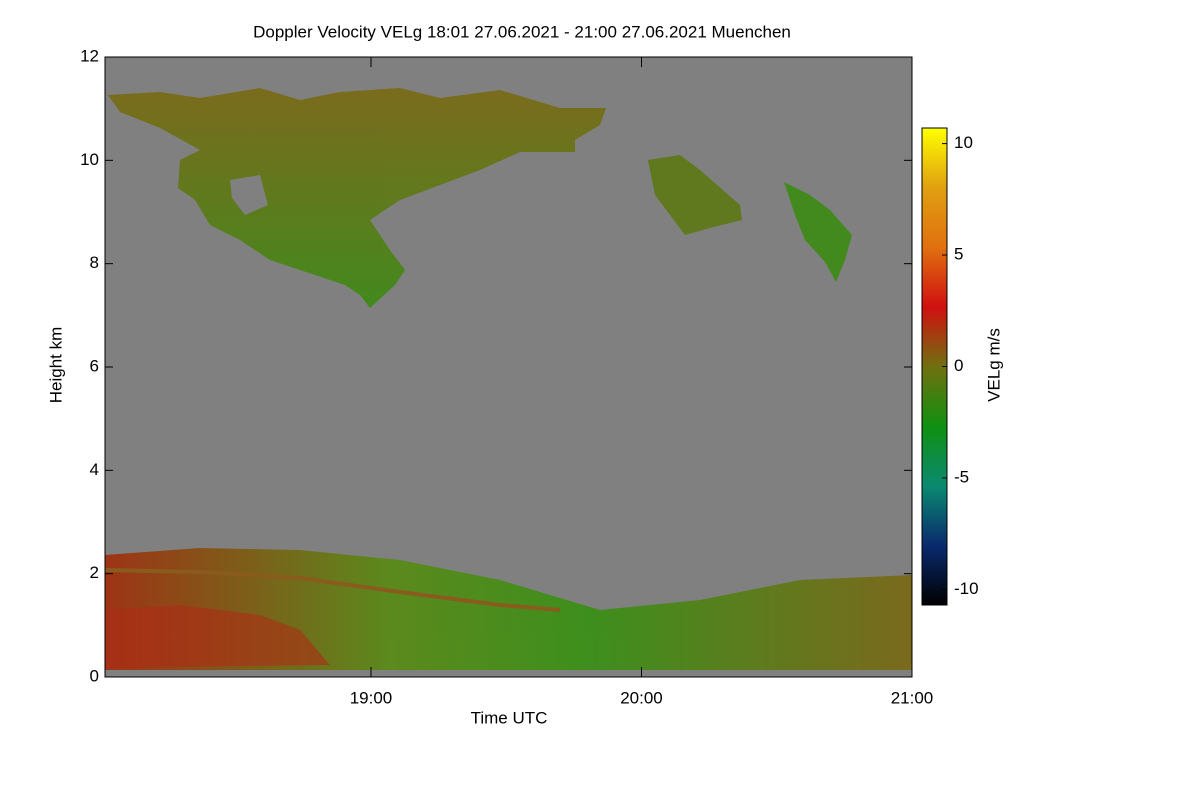 The height and width of the screenshot is (800, 1200). Describe the element at coordinates (966, 588) in the screenshot. I see `colorbar-tick-label: -10` at that location.